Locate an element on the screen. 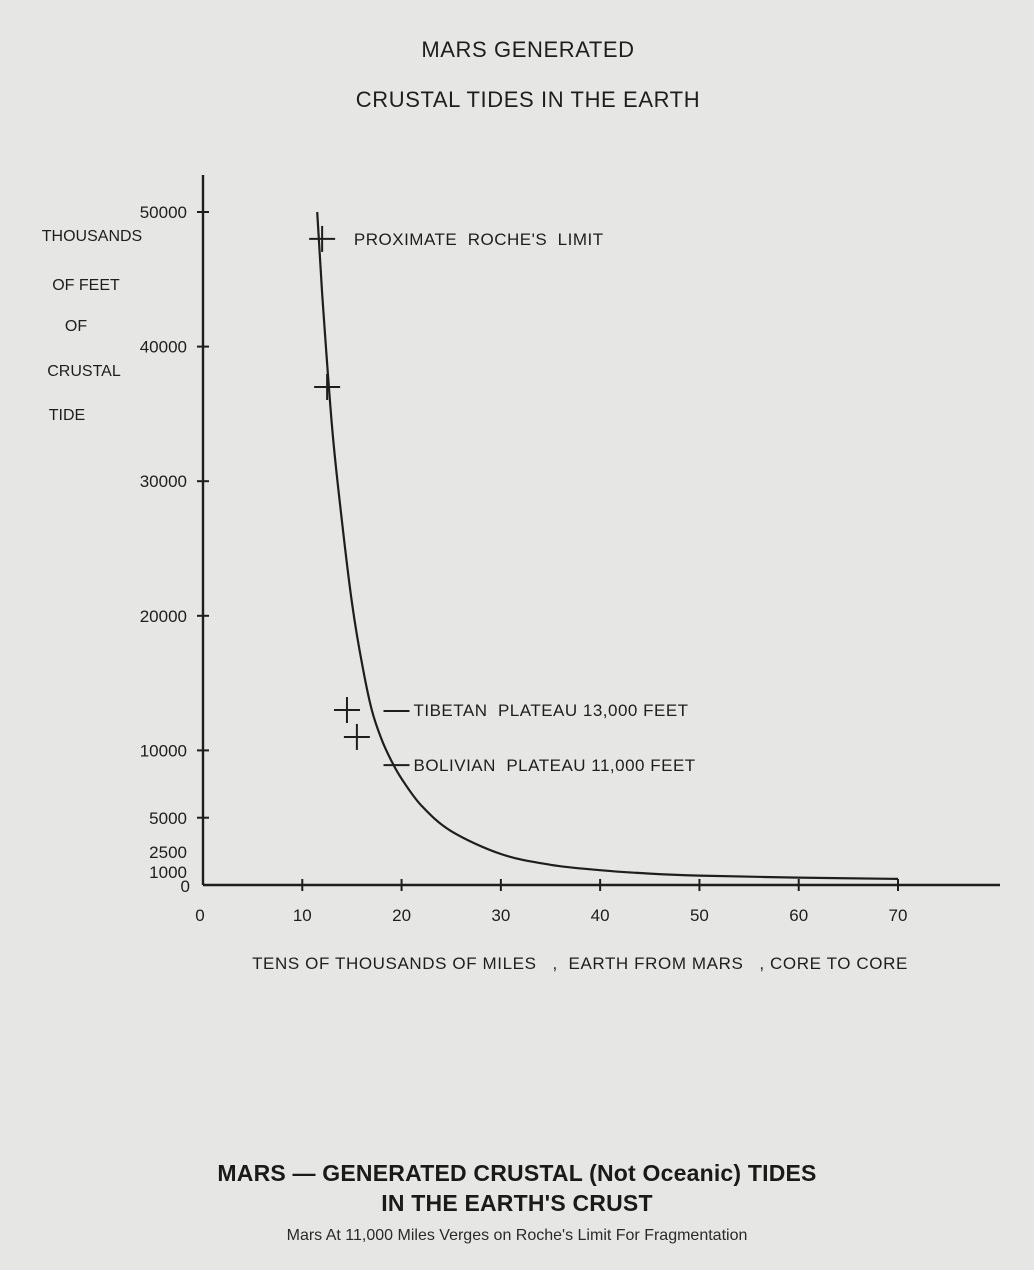 The width and height of the screenshot is (1034, 1270). caption-title-line-2: IN THE EARTH'S CRUST is located at coordinates (517, 1203).